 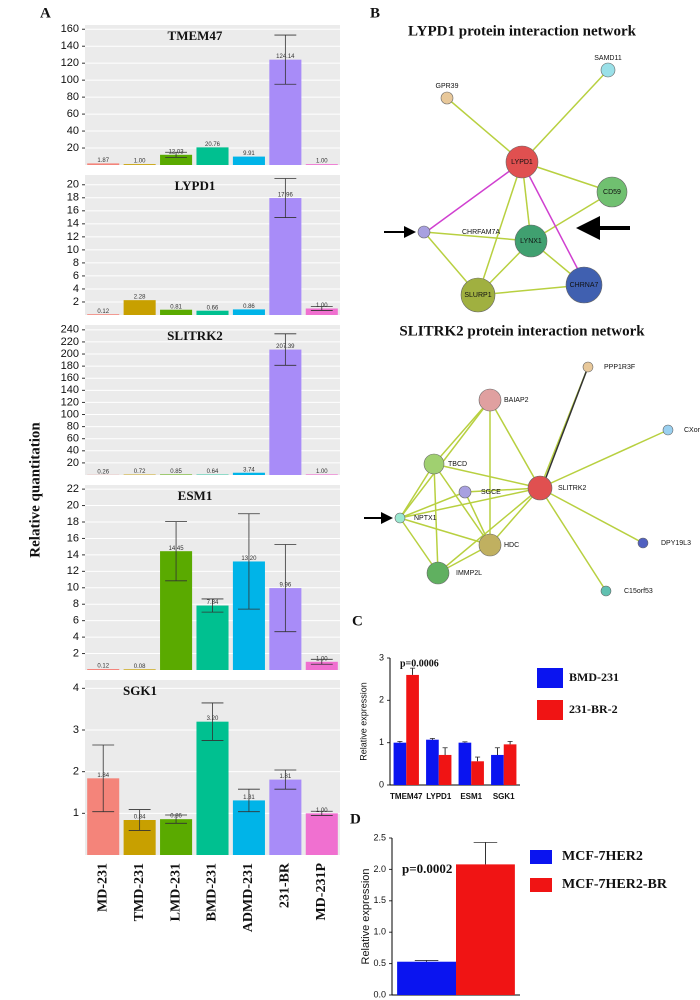 I want to click on panel-label: C, so click(x=357, y=621).